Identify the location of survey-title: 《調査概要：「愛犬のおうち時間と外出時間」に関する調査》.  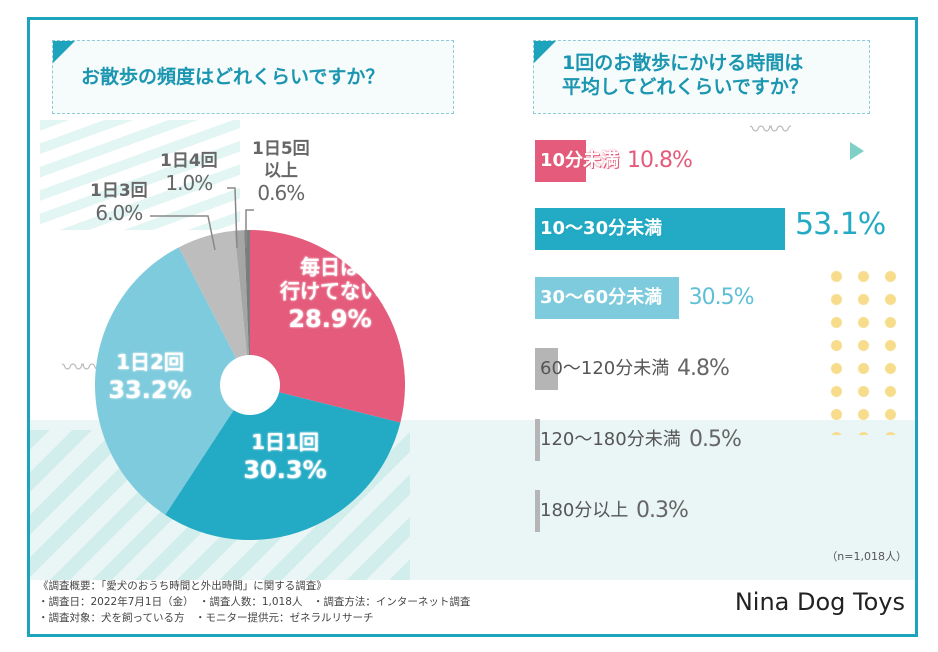
(182, 586).